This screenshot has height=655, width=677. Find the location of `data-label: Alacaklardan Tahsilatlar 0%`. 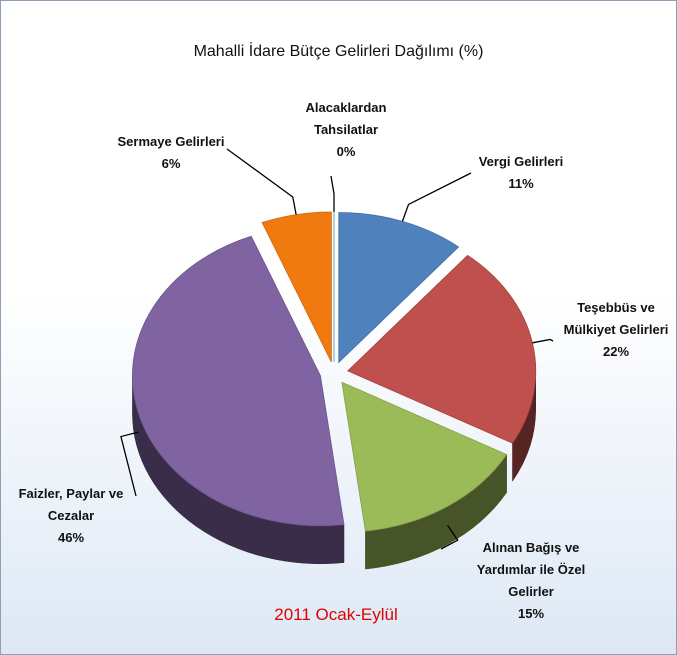

data-label: Alacaklardan Tahsilatlar 0% is located at coordinates (346, 130).